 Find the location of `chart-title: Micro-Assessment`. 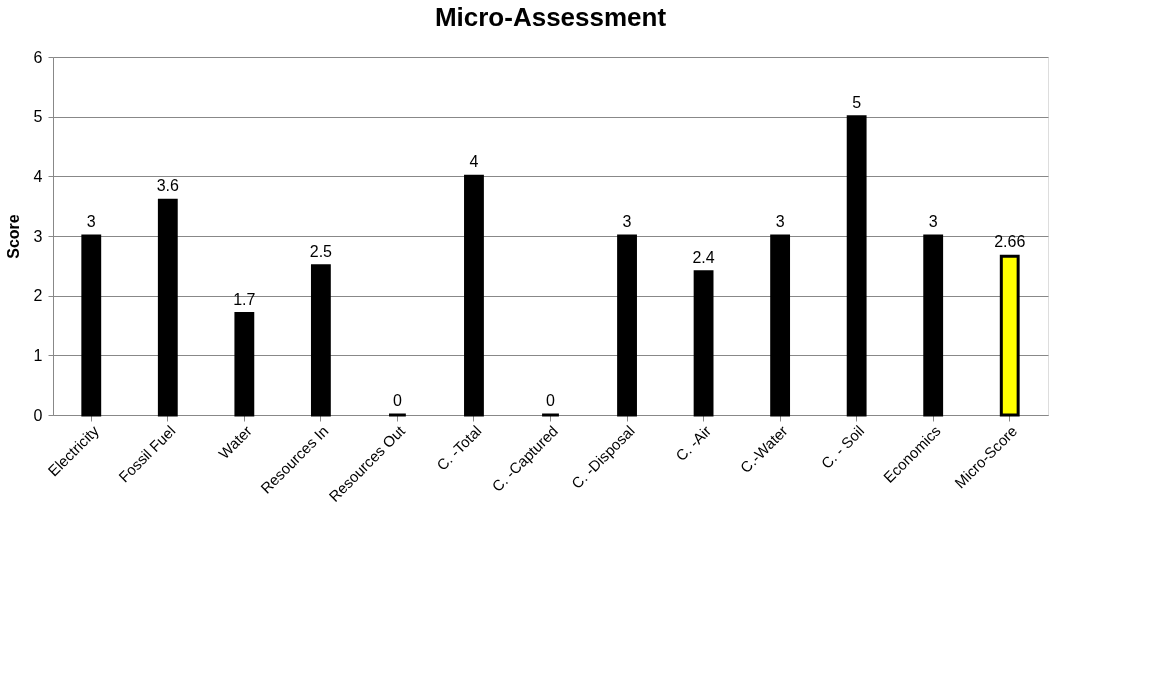

chart-title: Micro-Assessment is located at coordinates (550, 17).